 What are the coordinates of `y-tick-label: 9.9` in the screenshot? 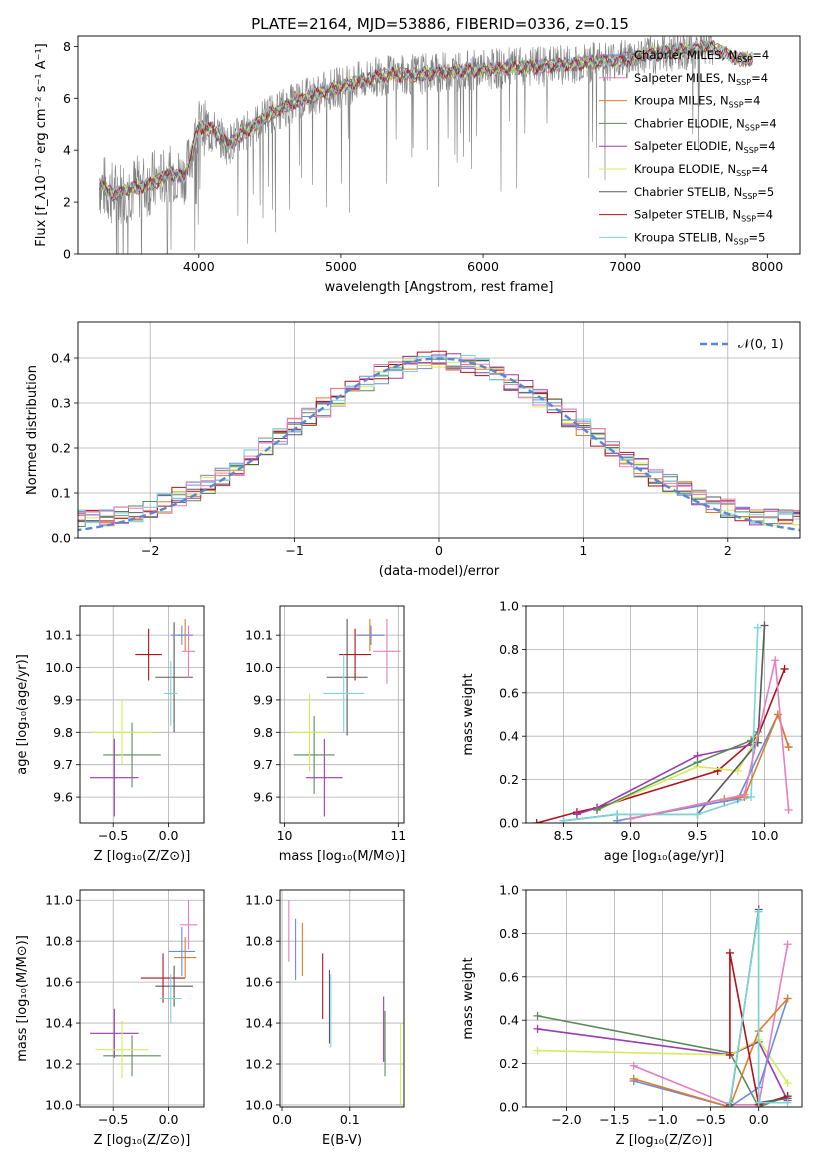 It's located at (63, 699).